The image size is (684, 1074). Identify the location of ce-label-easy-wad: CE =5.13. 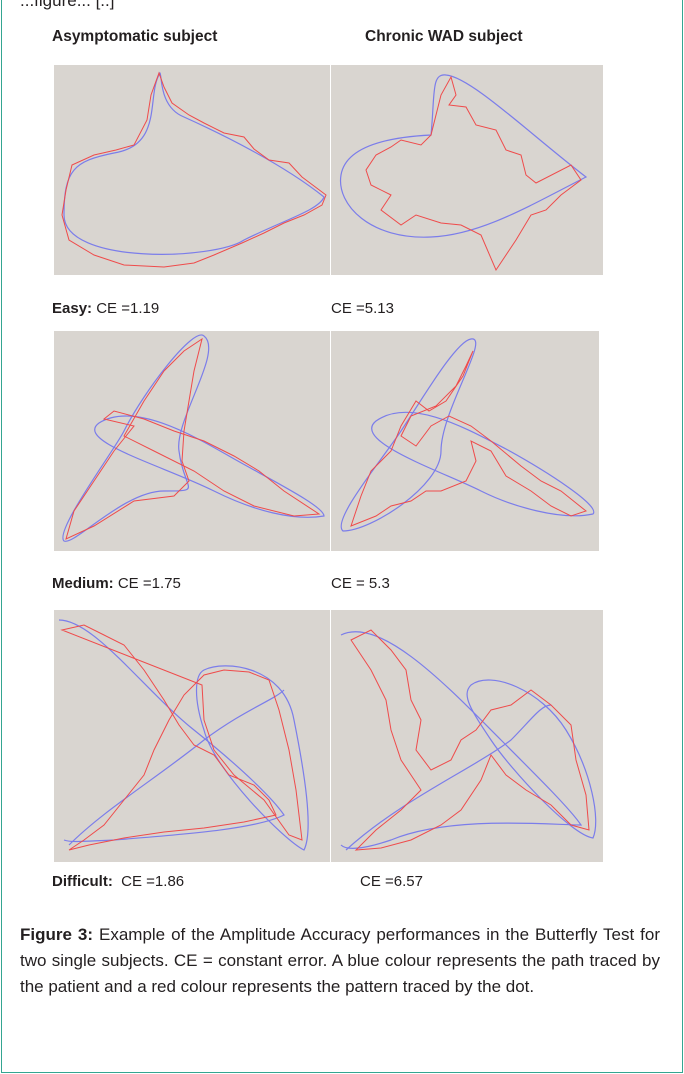
(362, 308).